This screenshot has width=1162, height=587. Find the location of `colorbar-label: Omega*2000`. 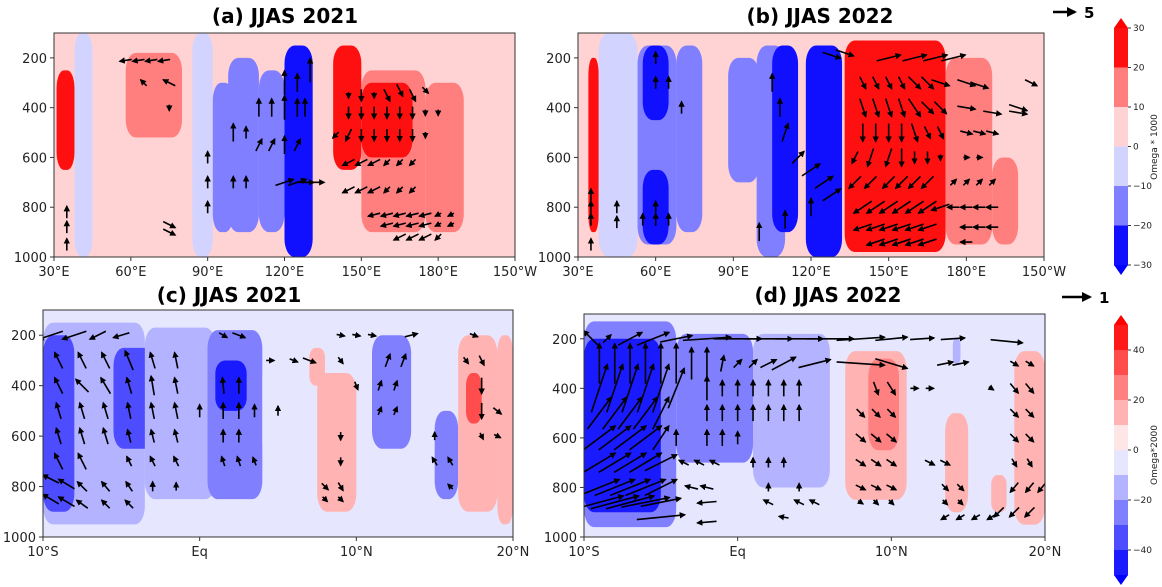

colorbar-label: Omega*2000 is located at coordinates (1155, 455).